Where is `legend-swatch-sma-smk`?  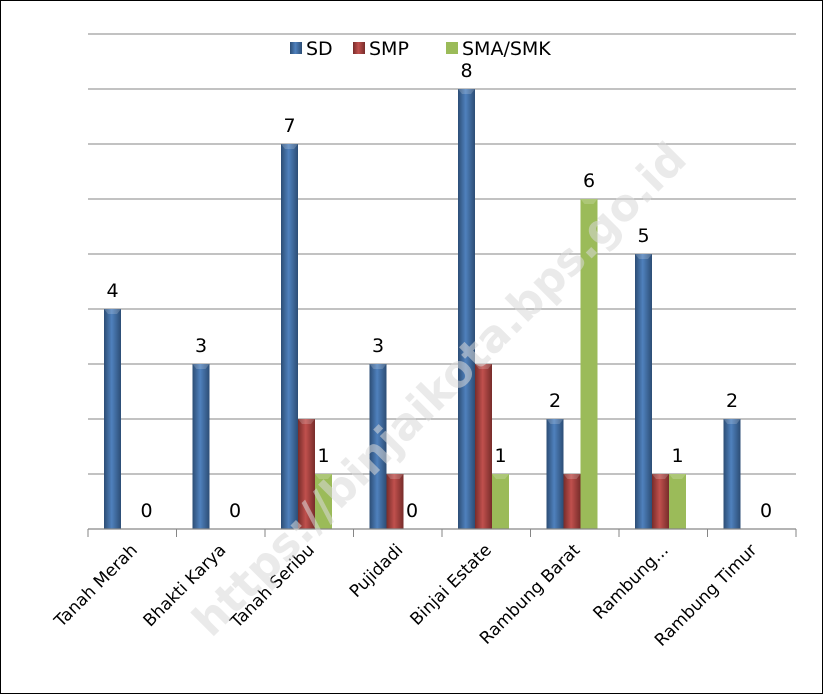
legend-swatch-sma-smk is located at coordinates (452, 48).